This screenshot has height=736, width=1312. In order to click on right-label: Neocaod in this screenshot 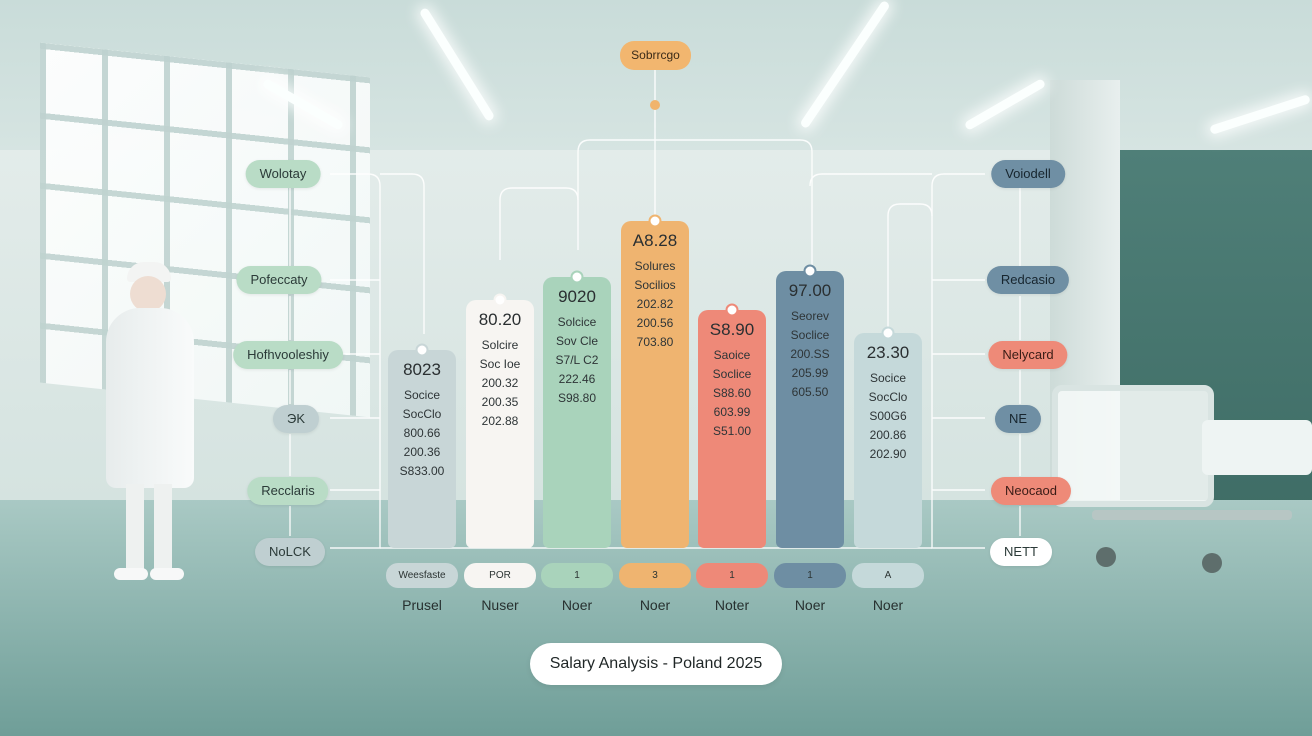, I will do `click(1031, 491)`.